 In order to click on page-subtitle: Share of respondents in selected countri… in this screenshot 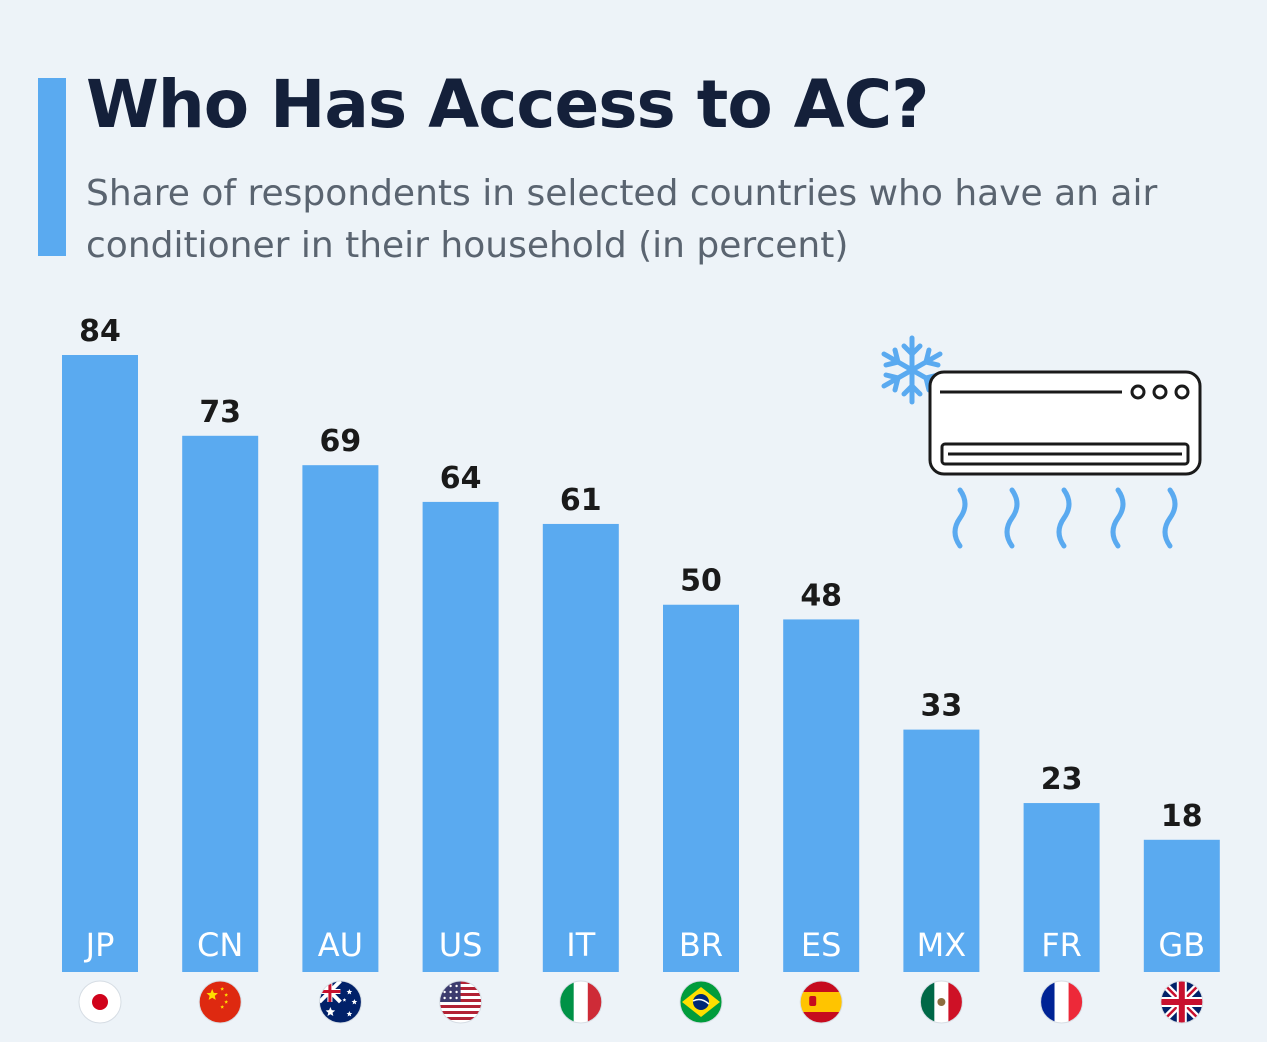, I will do `click(622, 219)`.